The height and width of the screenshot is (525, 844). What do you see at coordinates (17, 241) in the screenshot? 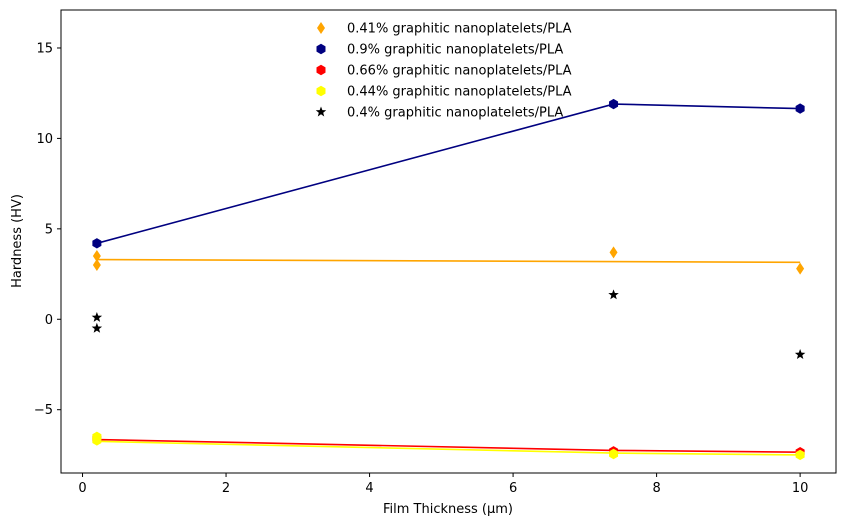
I see `y-axis-title: Hardness (HV)` at bounding box center [17, 241].